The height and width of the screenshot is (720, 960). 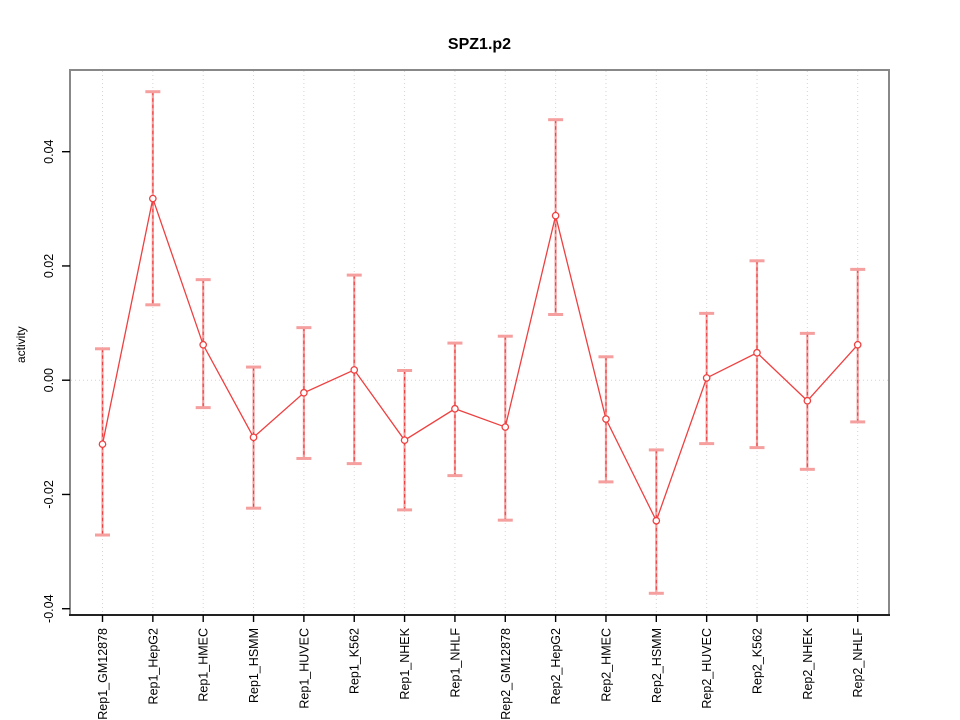 What do you see at coordinates (49, 151) in the screenshot?
I see `y-tick-label: 0.04` at bounding box center [49, 151].